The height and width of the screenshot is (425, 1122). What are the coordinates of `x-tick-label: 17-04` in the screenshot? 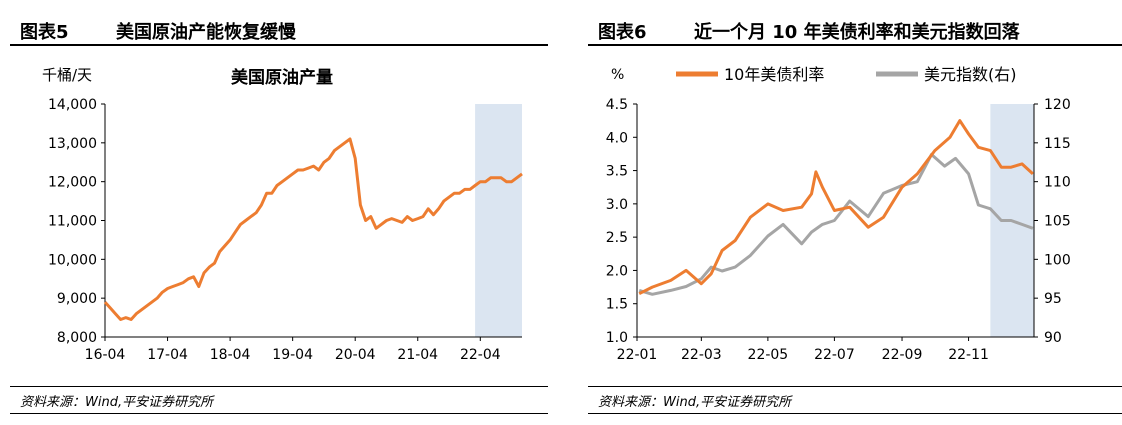 It's located at (167, 355).